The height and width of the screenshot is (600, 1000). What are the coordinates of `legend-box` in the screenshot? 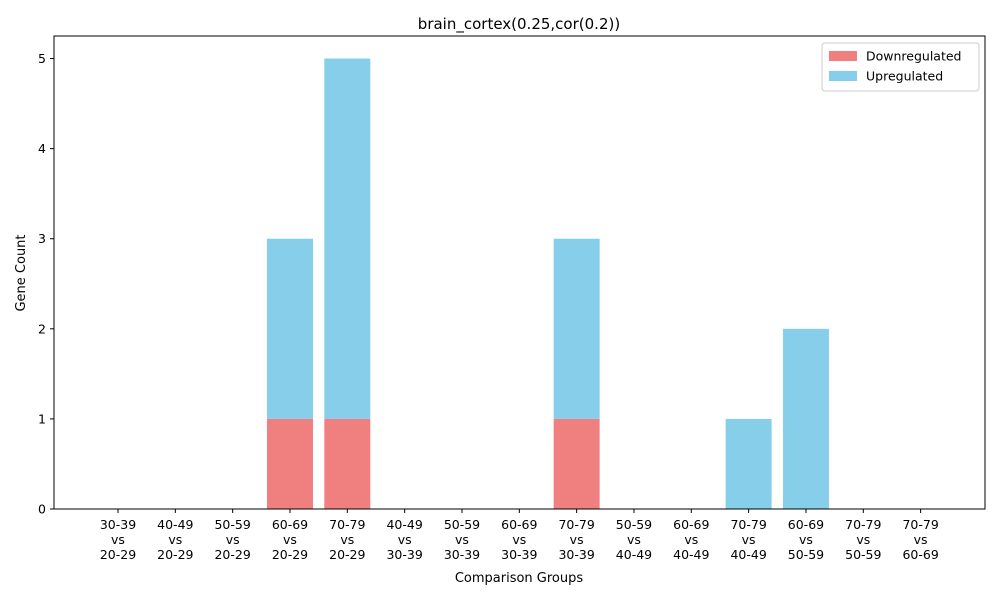 It's located at (900, 67).